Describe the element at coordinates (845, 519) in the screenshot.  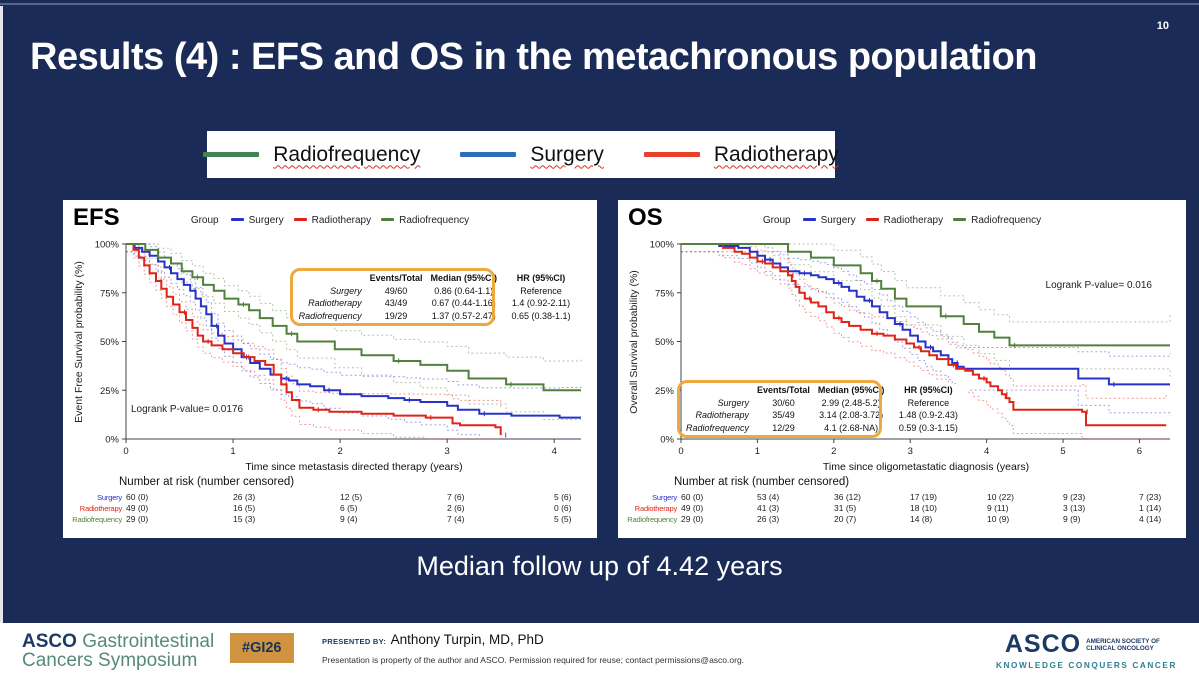
I see `risk-value: 20 (7)` at that location.